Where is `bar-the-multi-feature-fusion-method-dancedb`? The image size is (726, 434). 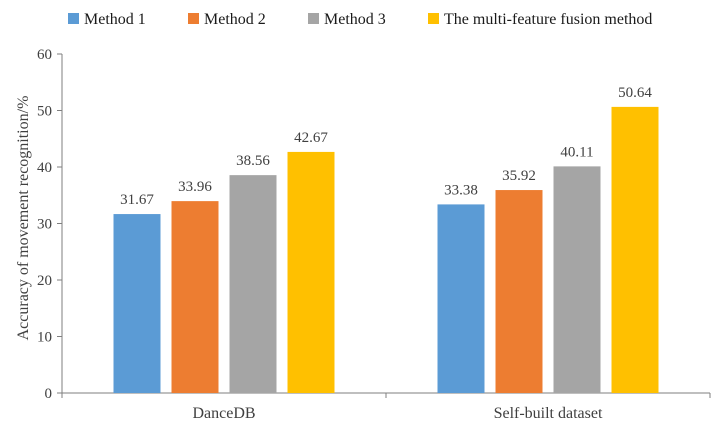
bar-the-multi-feature-fusion-method-dancedb is located at coordinates (311, 272).